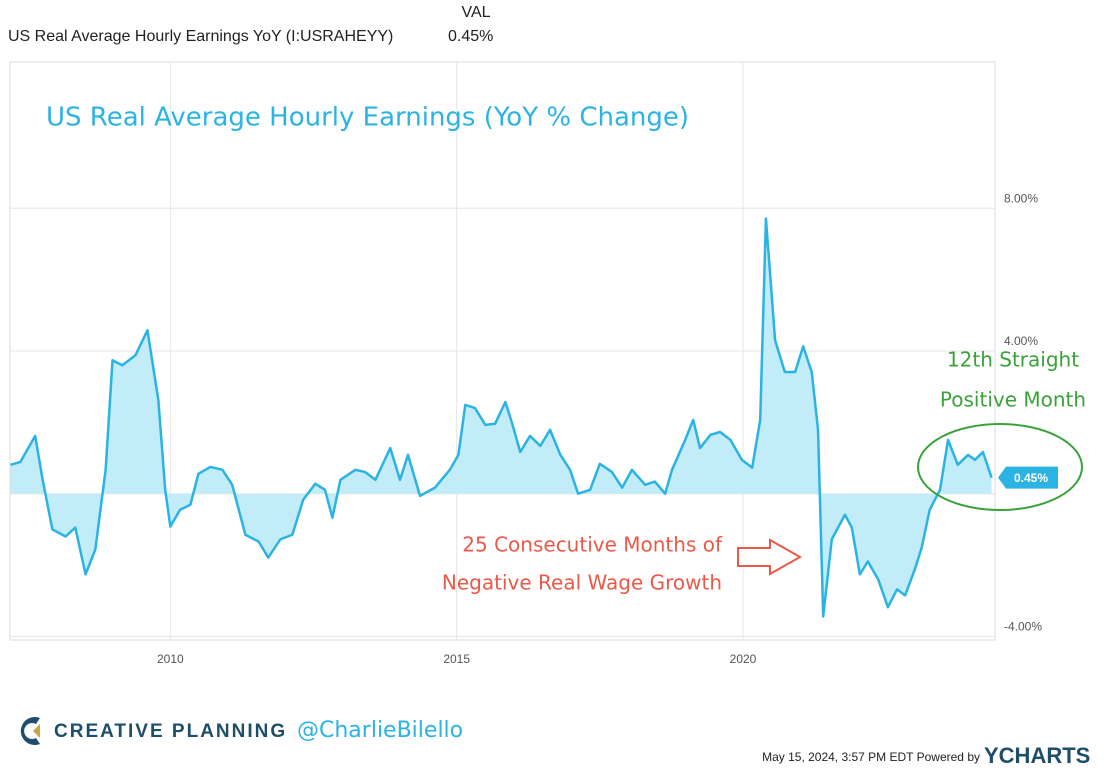 The width and height of the screenshot is (1116, 775). What do you see at coordinates (770, 557) in the screenshot?
I see `arrow` at bounding box center [770, 557].